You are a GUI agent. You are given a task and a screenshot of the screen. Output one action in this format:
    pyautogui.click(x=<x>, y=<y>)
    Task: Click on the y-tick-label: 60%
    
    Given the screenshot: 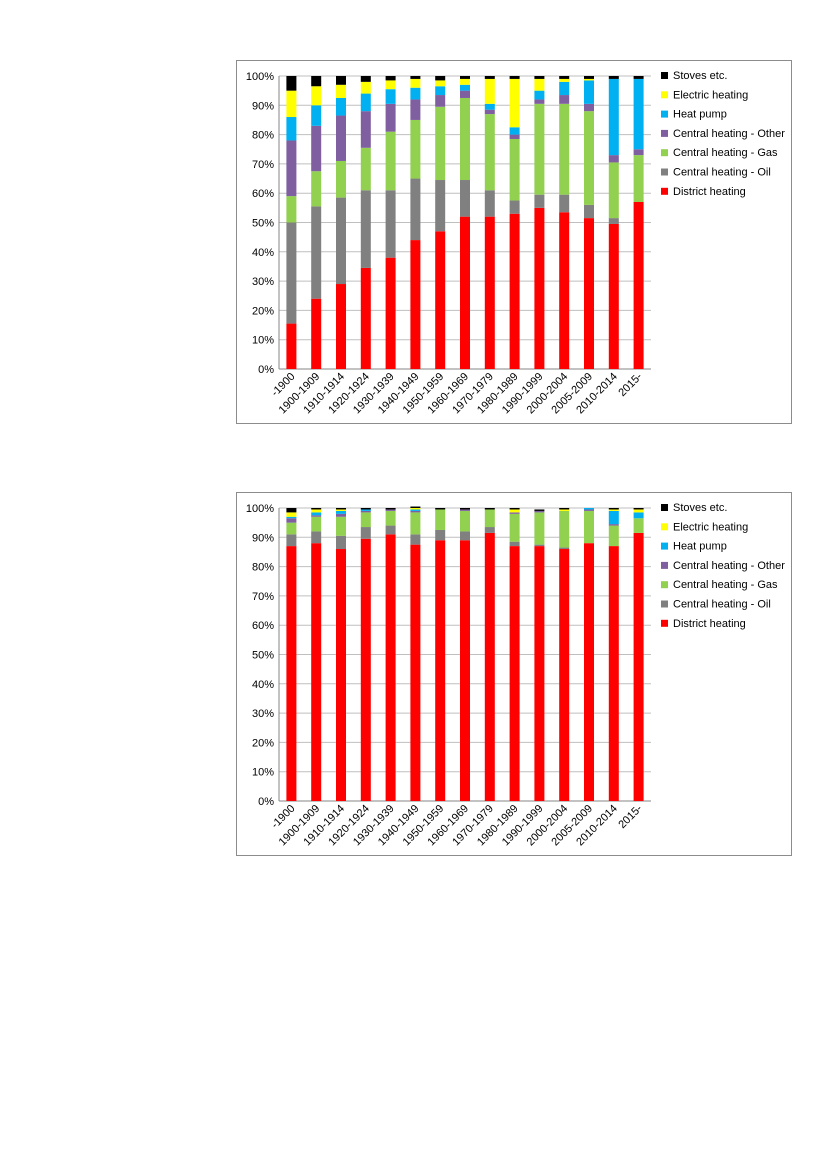 What is the action you would take?
    pyautogui.click(x=263, y=626)
    